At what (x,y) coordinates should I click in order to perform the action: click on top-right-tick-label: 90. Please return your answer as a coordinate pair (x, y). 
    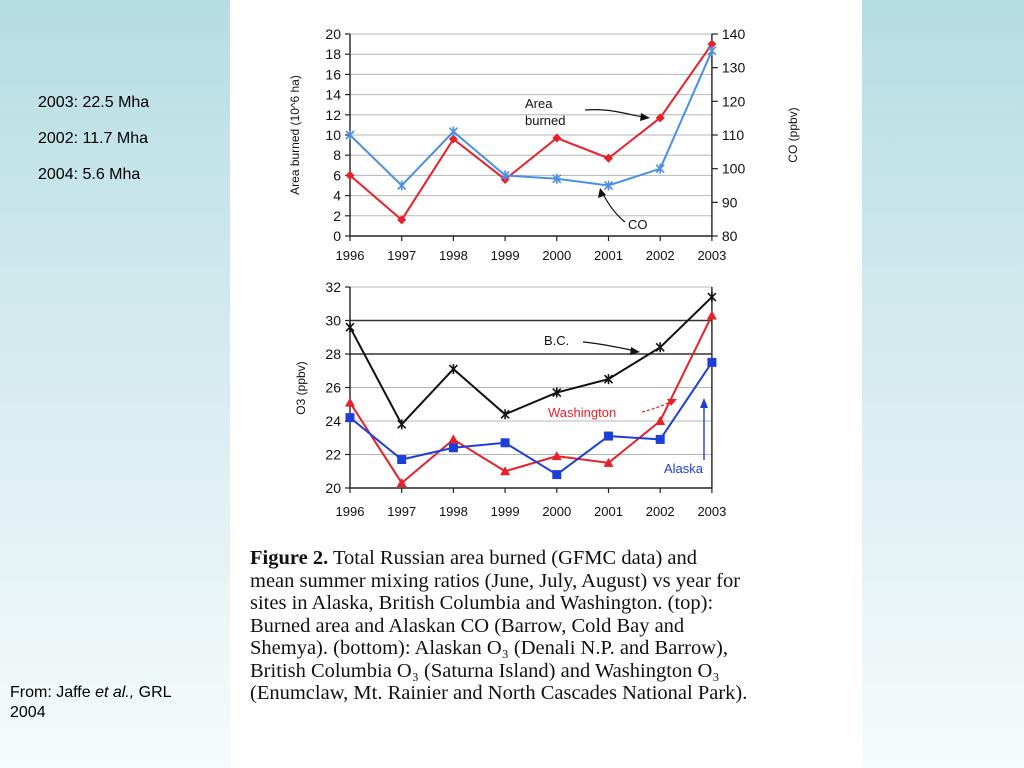
    Looking at the image, I should click on (730, 202).